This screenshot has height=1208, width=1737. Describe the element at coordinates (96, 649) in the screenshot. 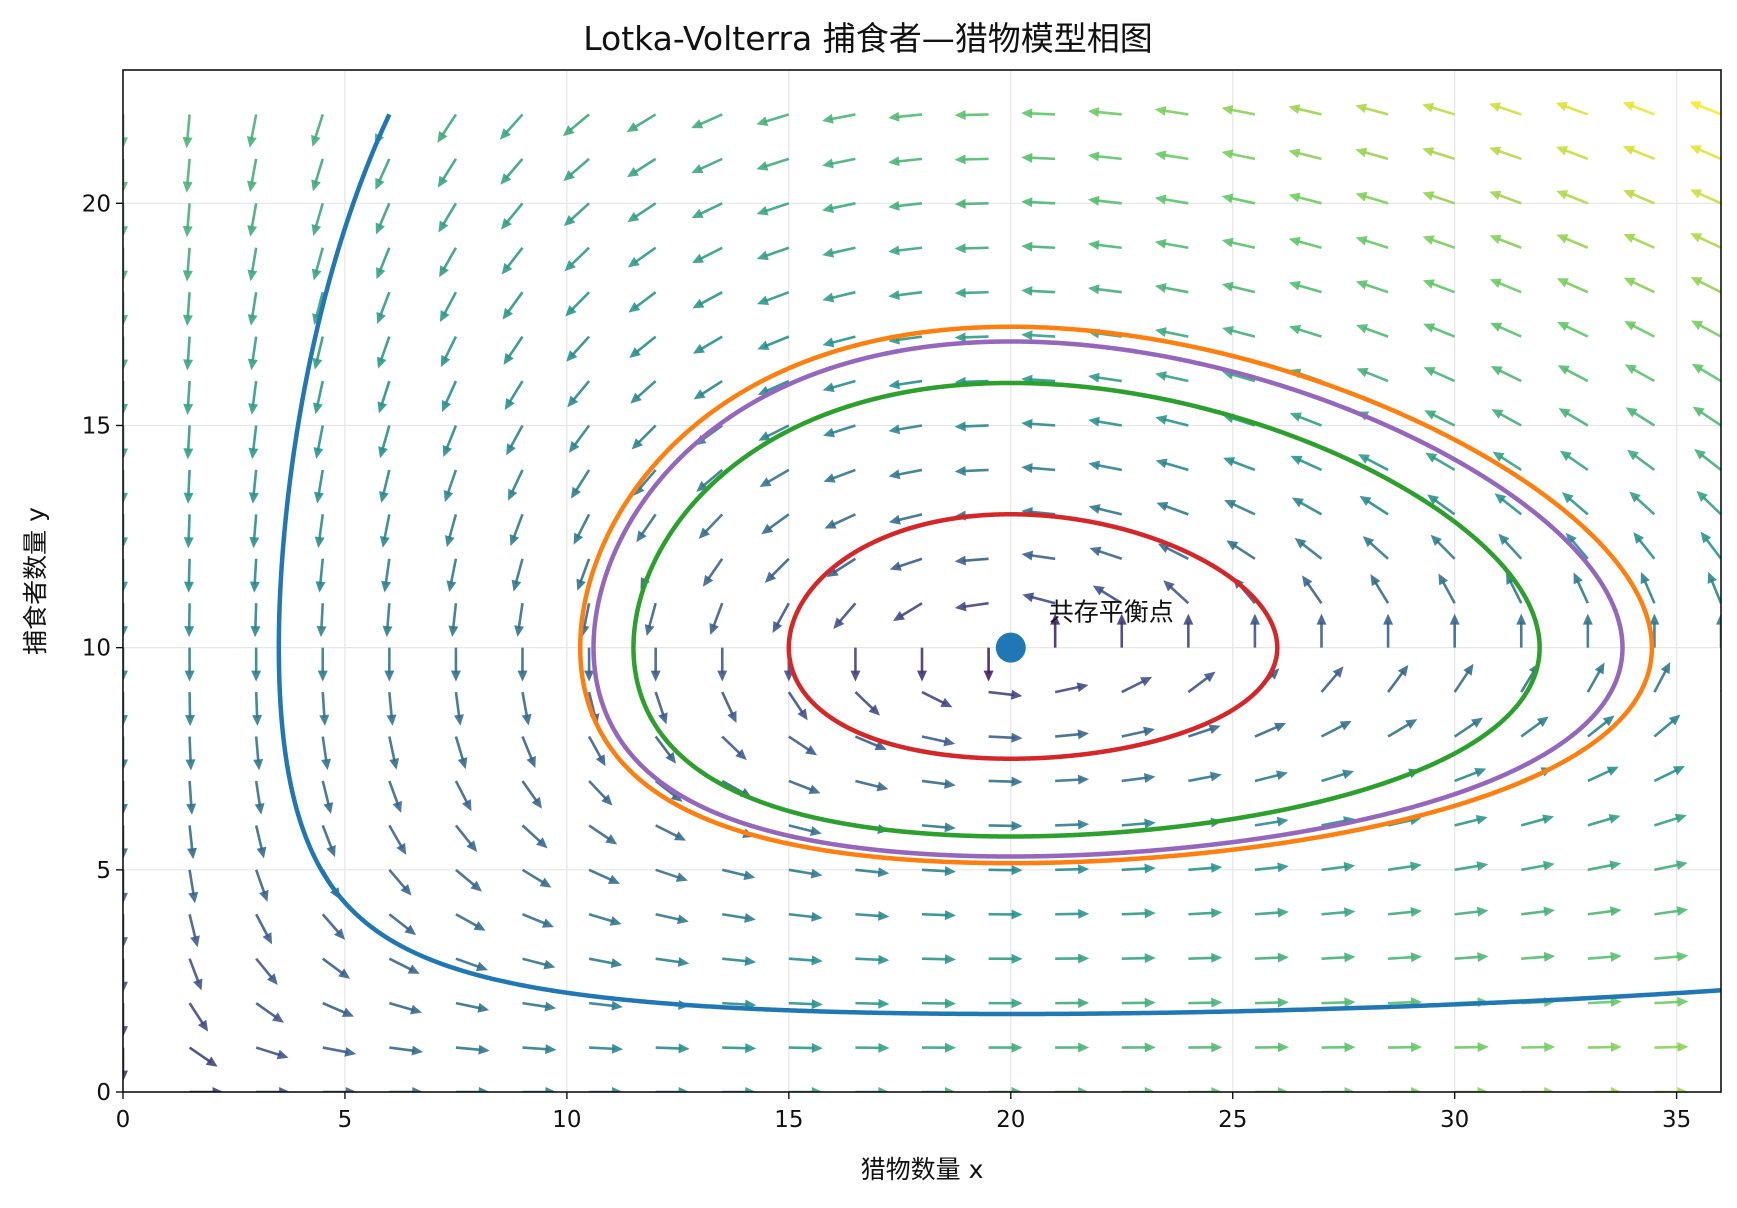

I see `y-tick-label: 10` at that location.